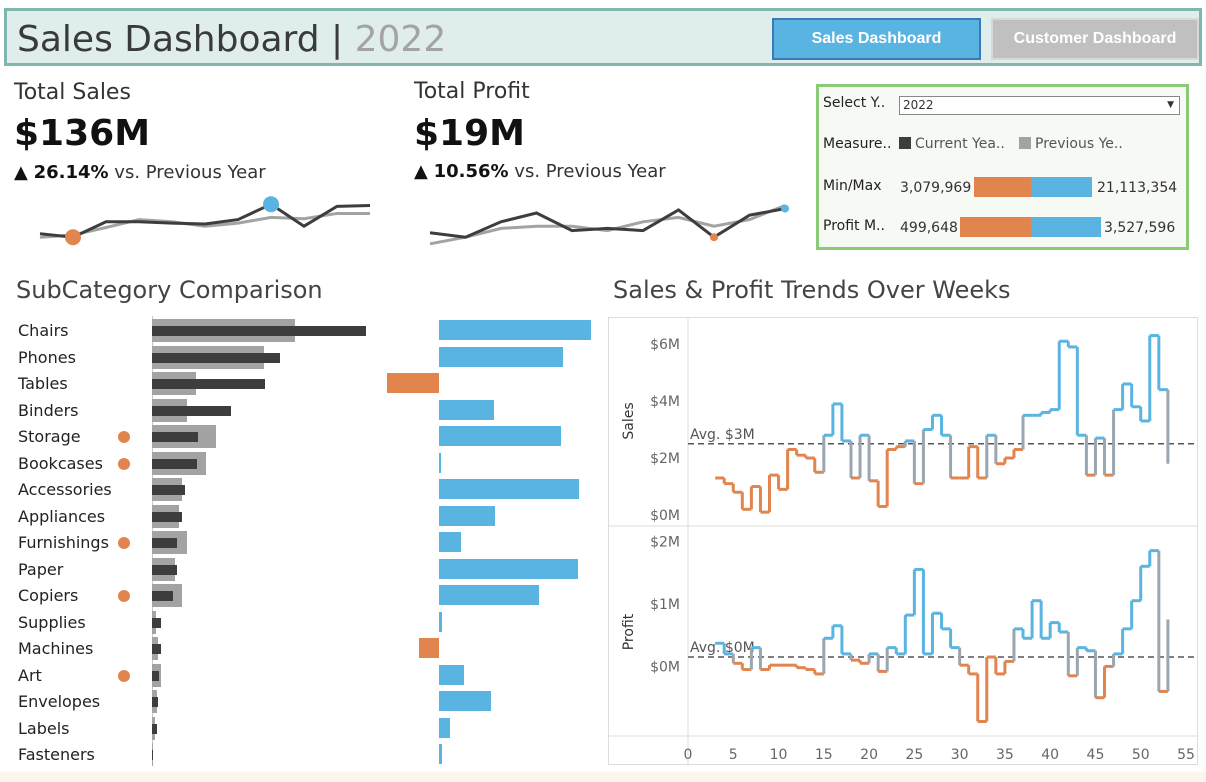 The width and height of the screenshot is (1206, 782). I want to click on subcategory-label: Chairs, so click(43, 330).